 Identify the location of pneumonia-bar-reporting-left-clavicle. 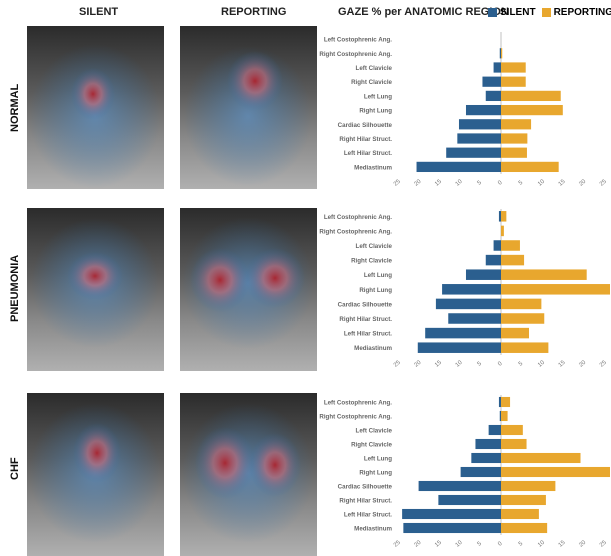
(510, 245).